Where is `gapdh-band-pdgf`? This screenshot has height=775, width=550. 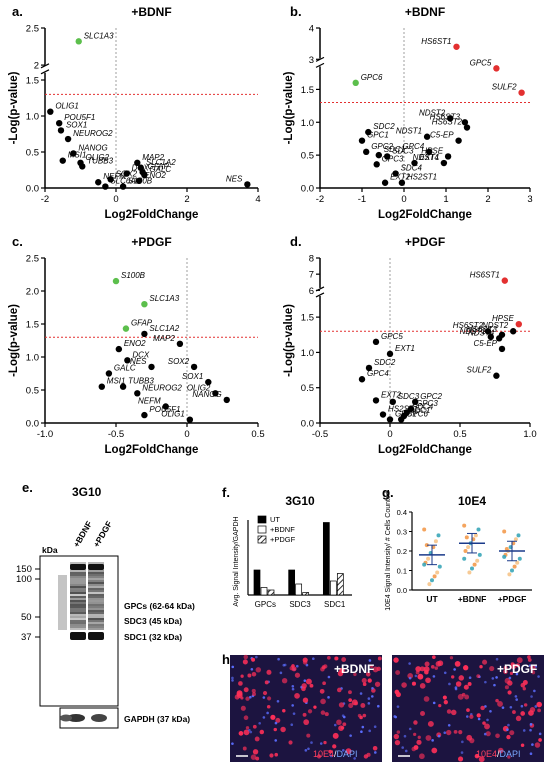
gapdh-band-pdgf is located at coordinates (99, 718).